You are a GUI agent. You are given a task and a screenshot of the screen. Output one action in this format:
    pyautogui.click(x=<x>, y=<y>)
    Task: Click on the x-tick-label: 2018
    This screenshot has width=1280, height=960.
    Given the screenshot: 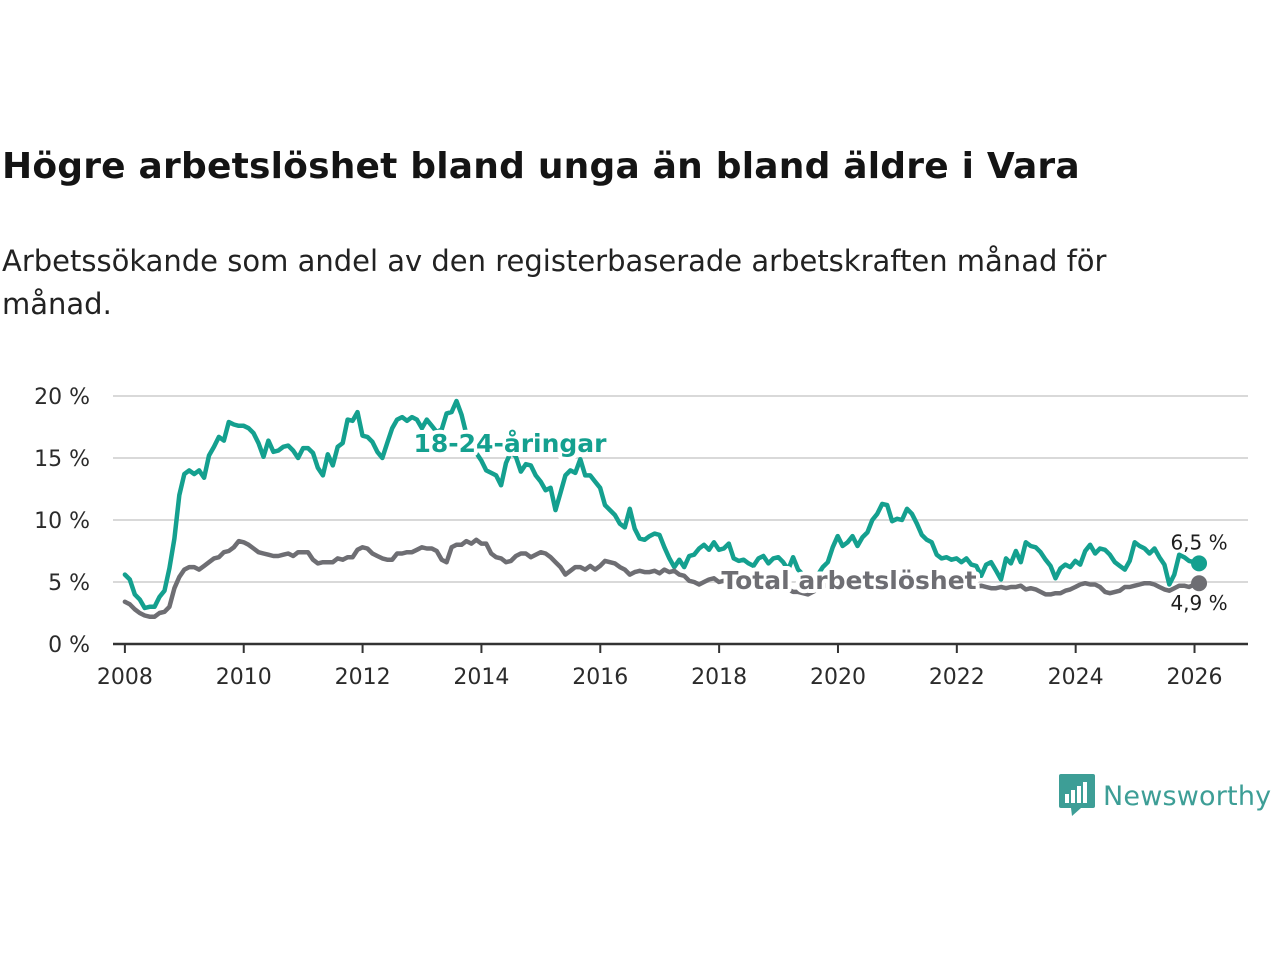 What is the action you would take?
    pyautogui.click(x=719, y=677)
    